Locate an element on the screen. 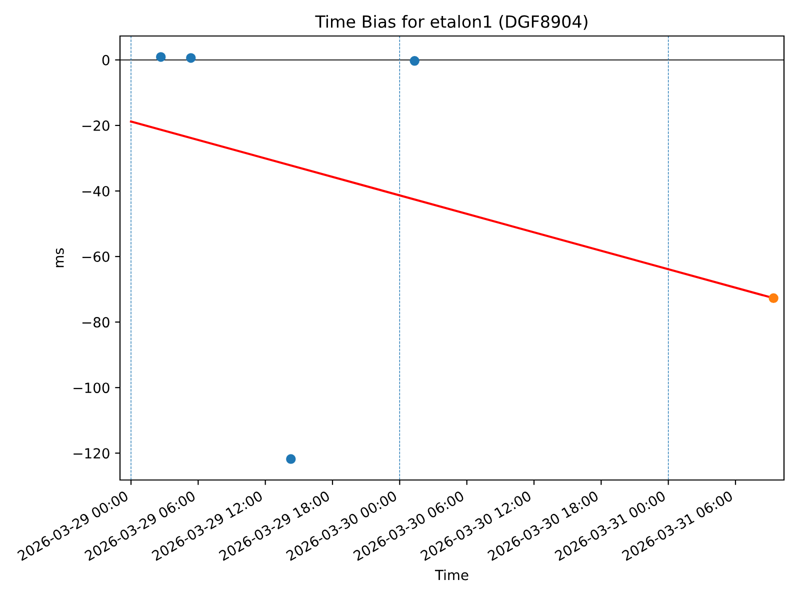 This screenshot has height=600, width=800. chart-title: Time Bias for etalon1 (DGF8904) is located at coordinates (451, 22).